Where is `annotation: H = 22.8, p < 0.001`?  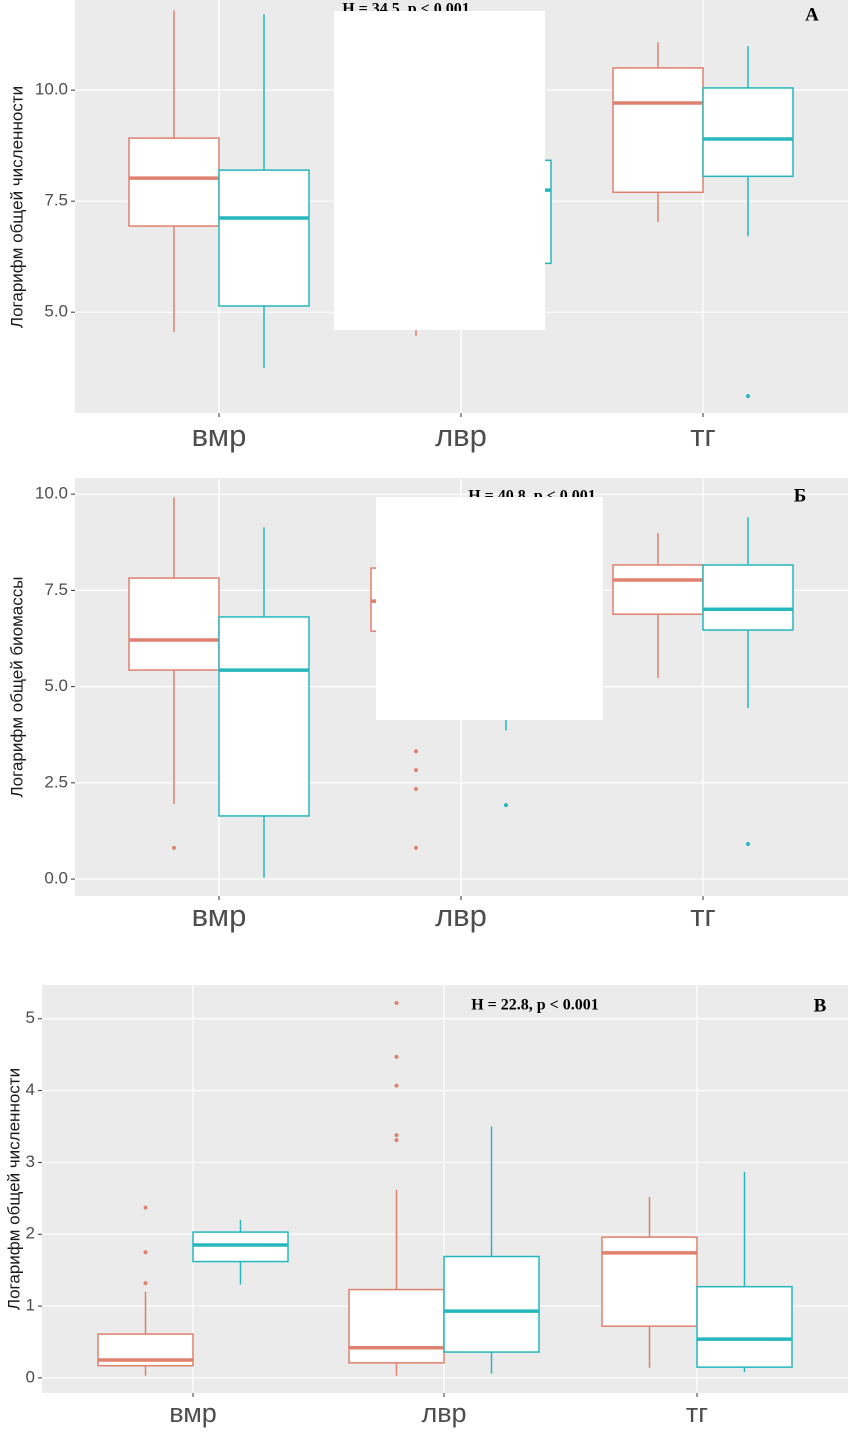
annotation: H = 22.8, p < 0.001 is located at coordinates (535, 1005).